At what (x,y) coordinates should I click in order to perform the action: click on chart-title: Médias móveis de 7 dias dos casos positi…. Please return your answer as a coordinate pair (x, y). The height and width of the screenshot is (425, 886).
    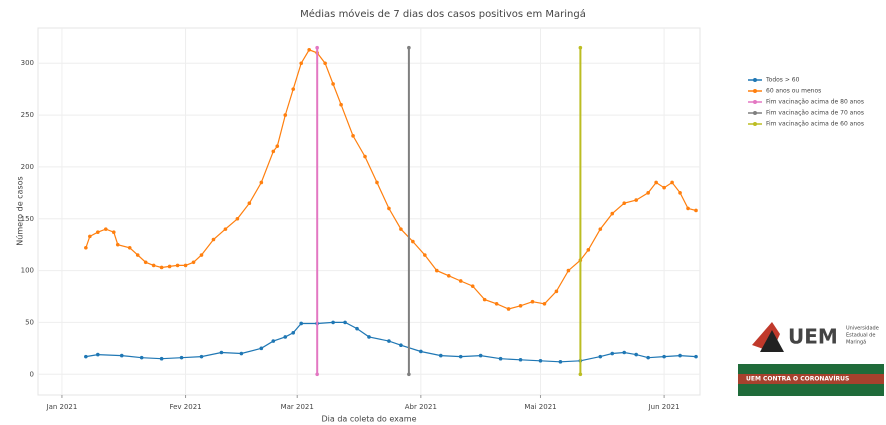
    Looking at the image, I should click on (443, 14).